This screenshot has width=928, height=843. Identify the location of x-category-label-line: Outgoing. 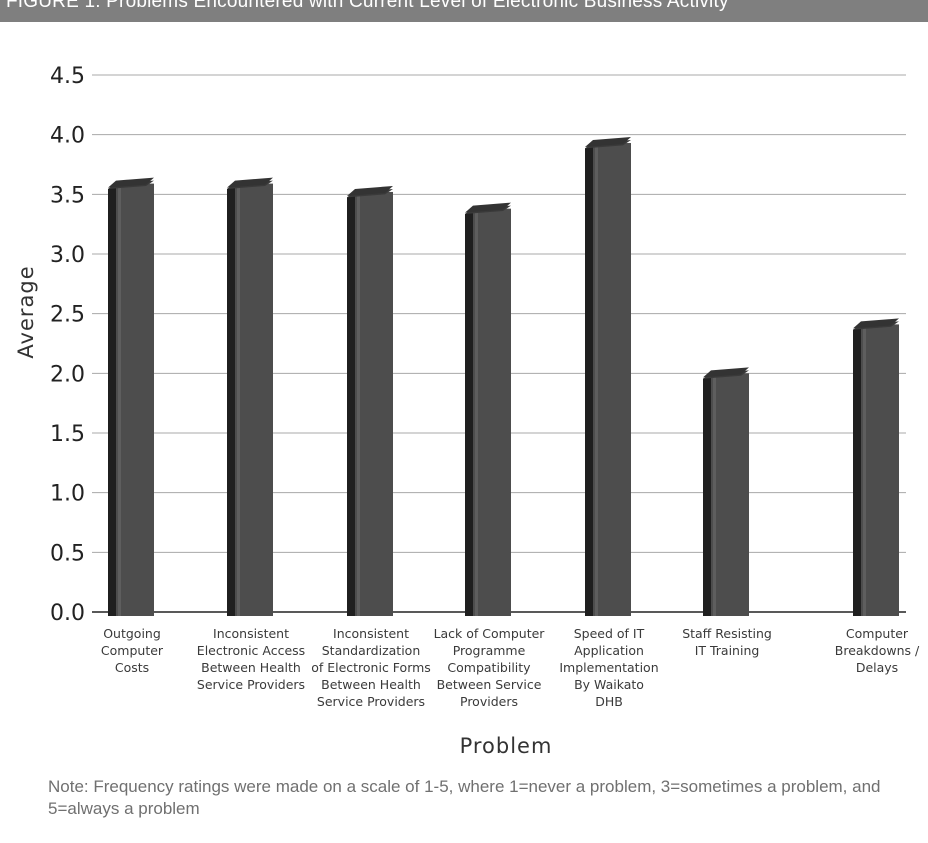
(132, 633).